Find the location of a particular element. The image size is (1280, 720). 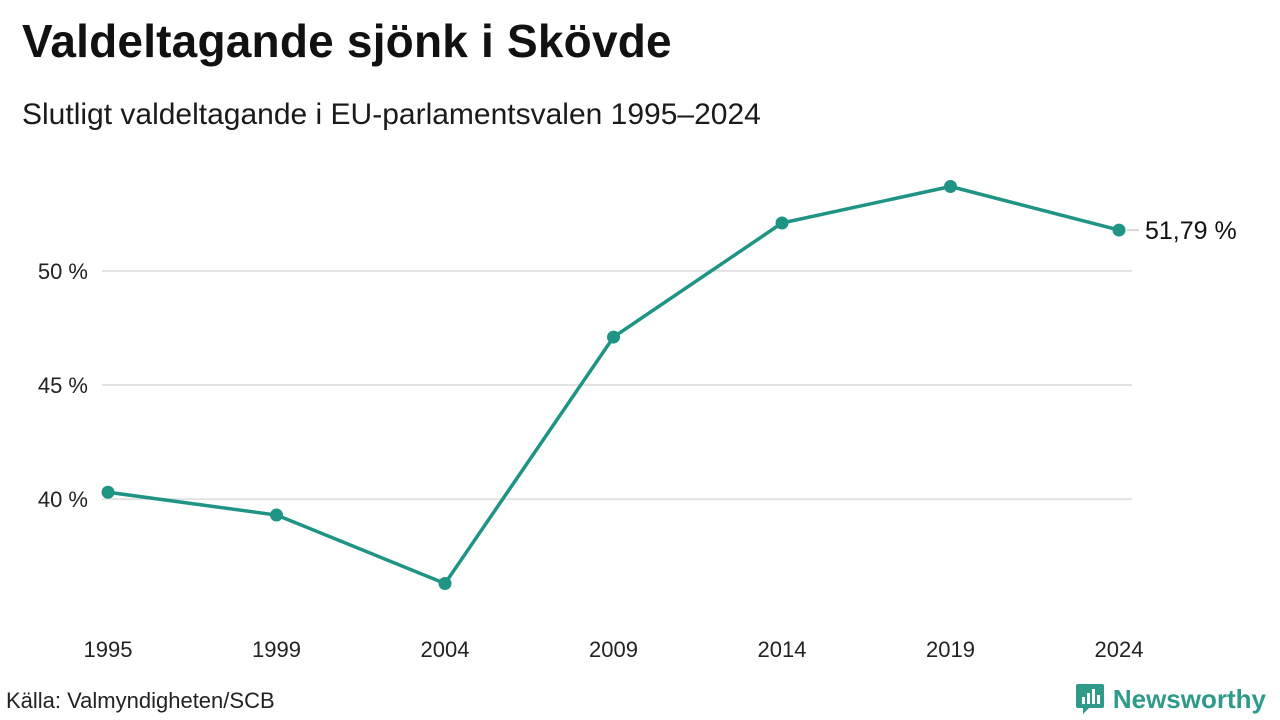

annotation-layer: 51,79 % is located at coordinates (1182, 231).